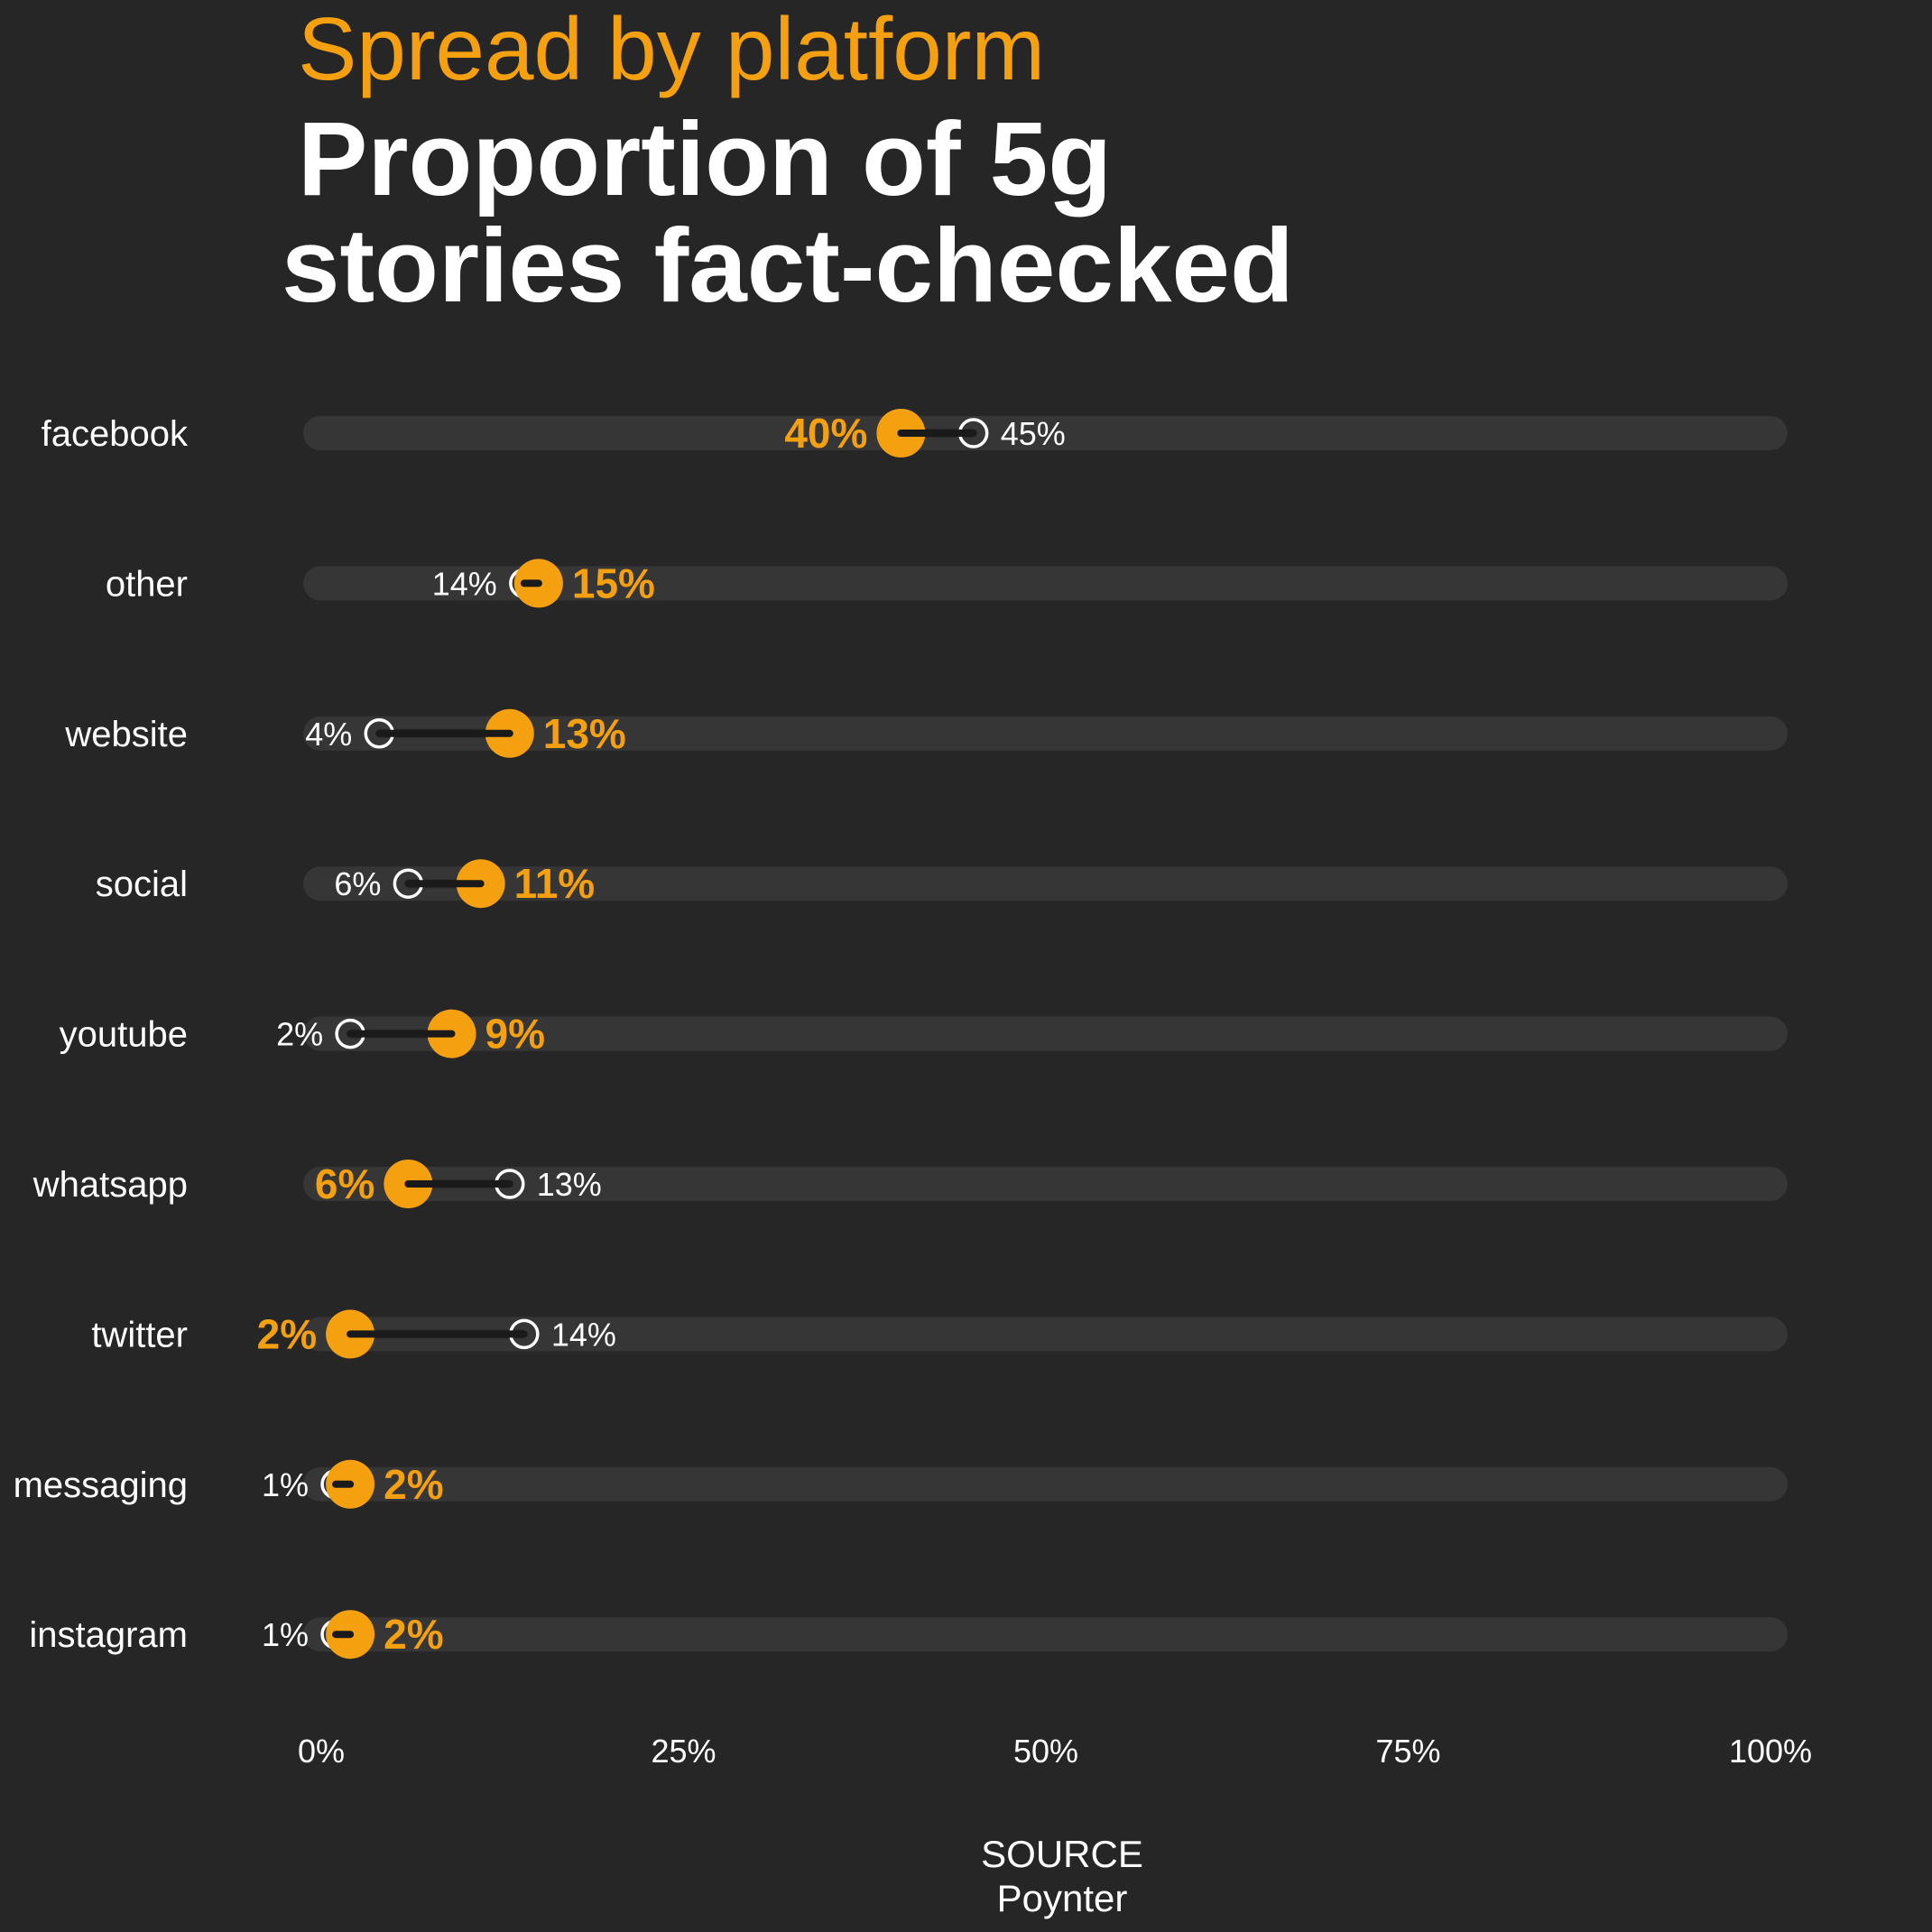 The width and height of the screenshot is (1932, 1932). Describe the element at coordinates (1407, 1751) in the screenshot. I see `x-tick-label: 75%` at that location.